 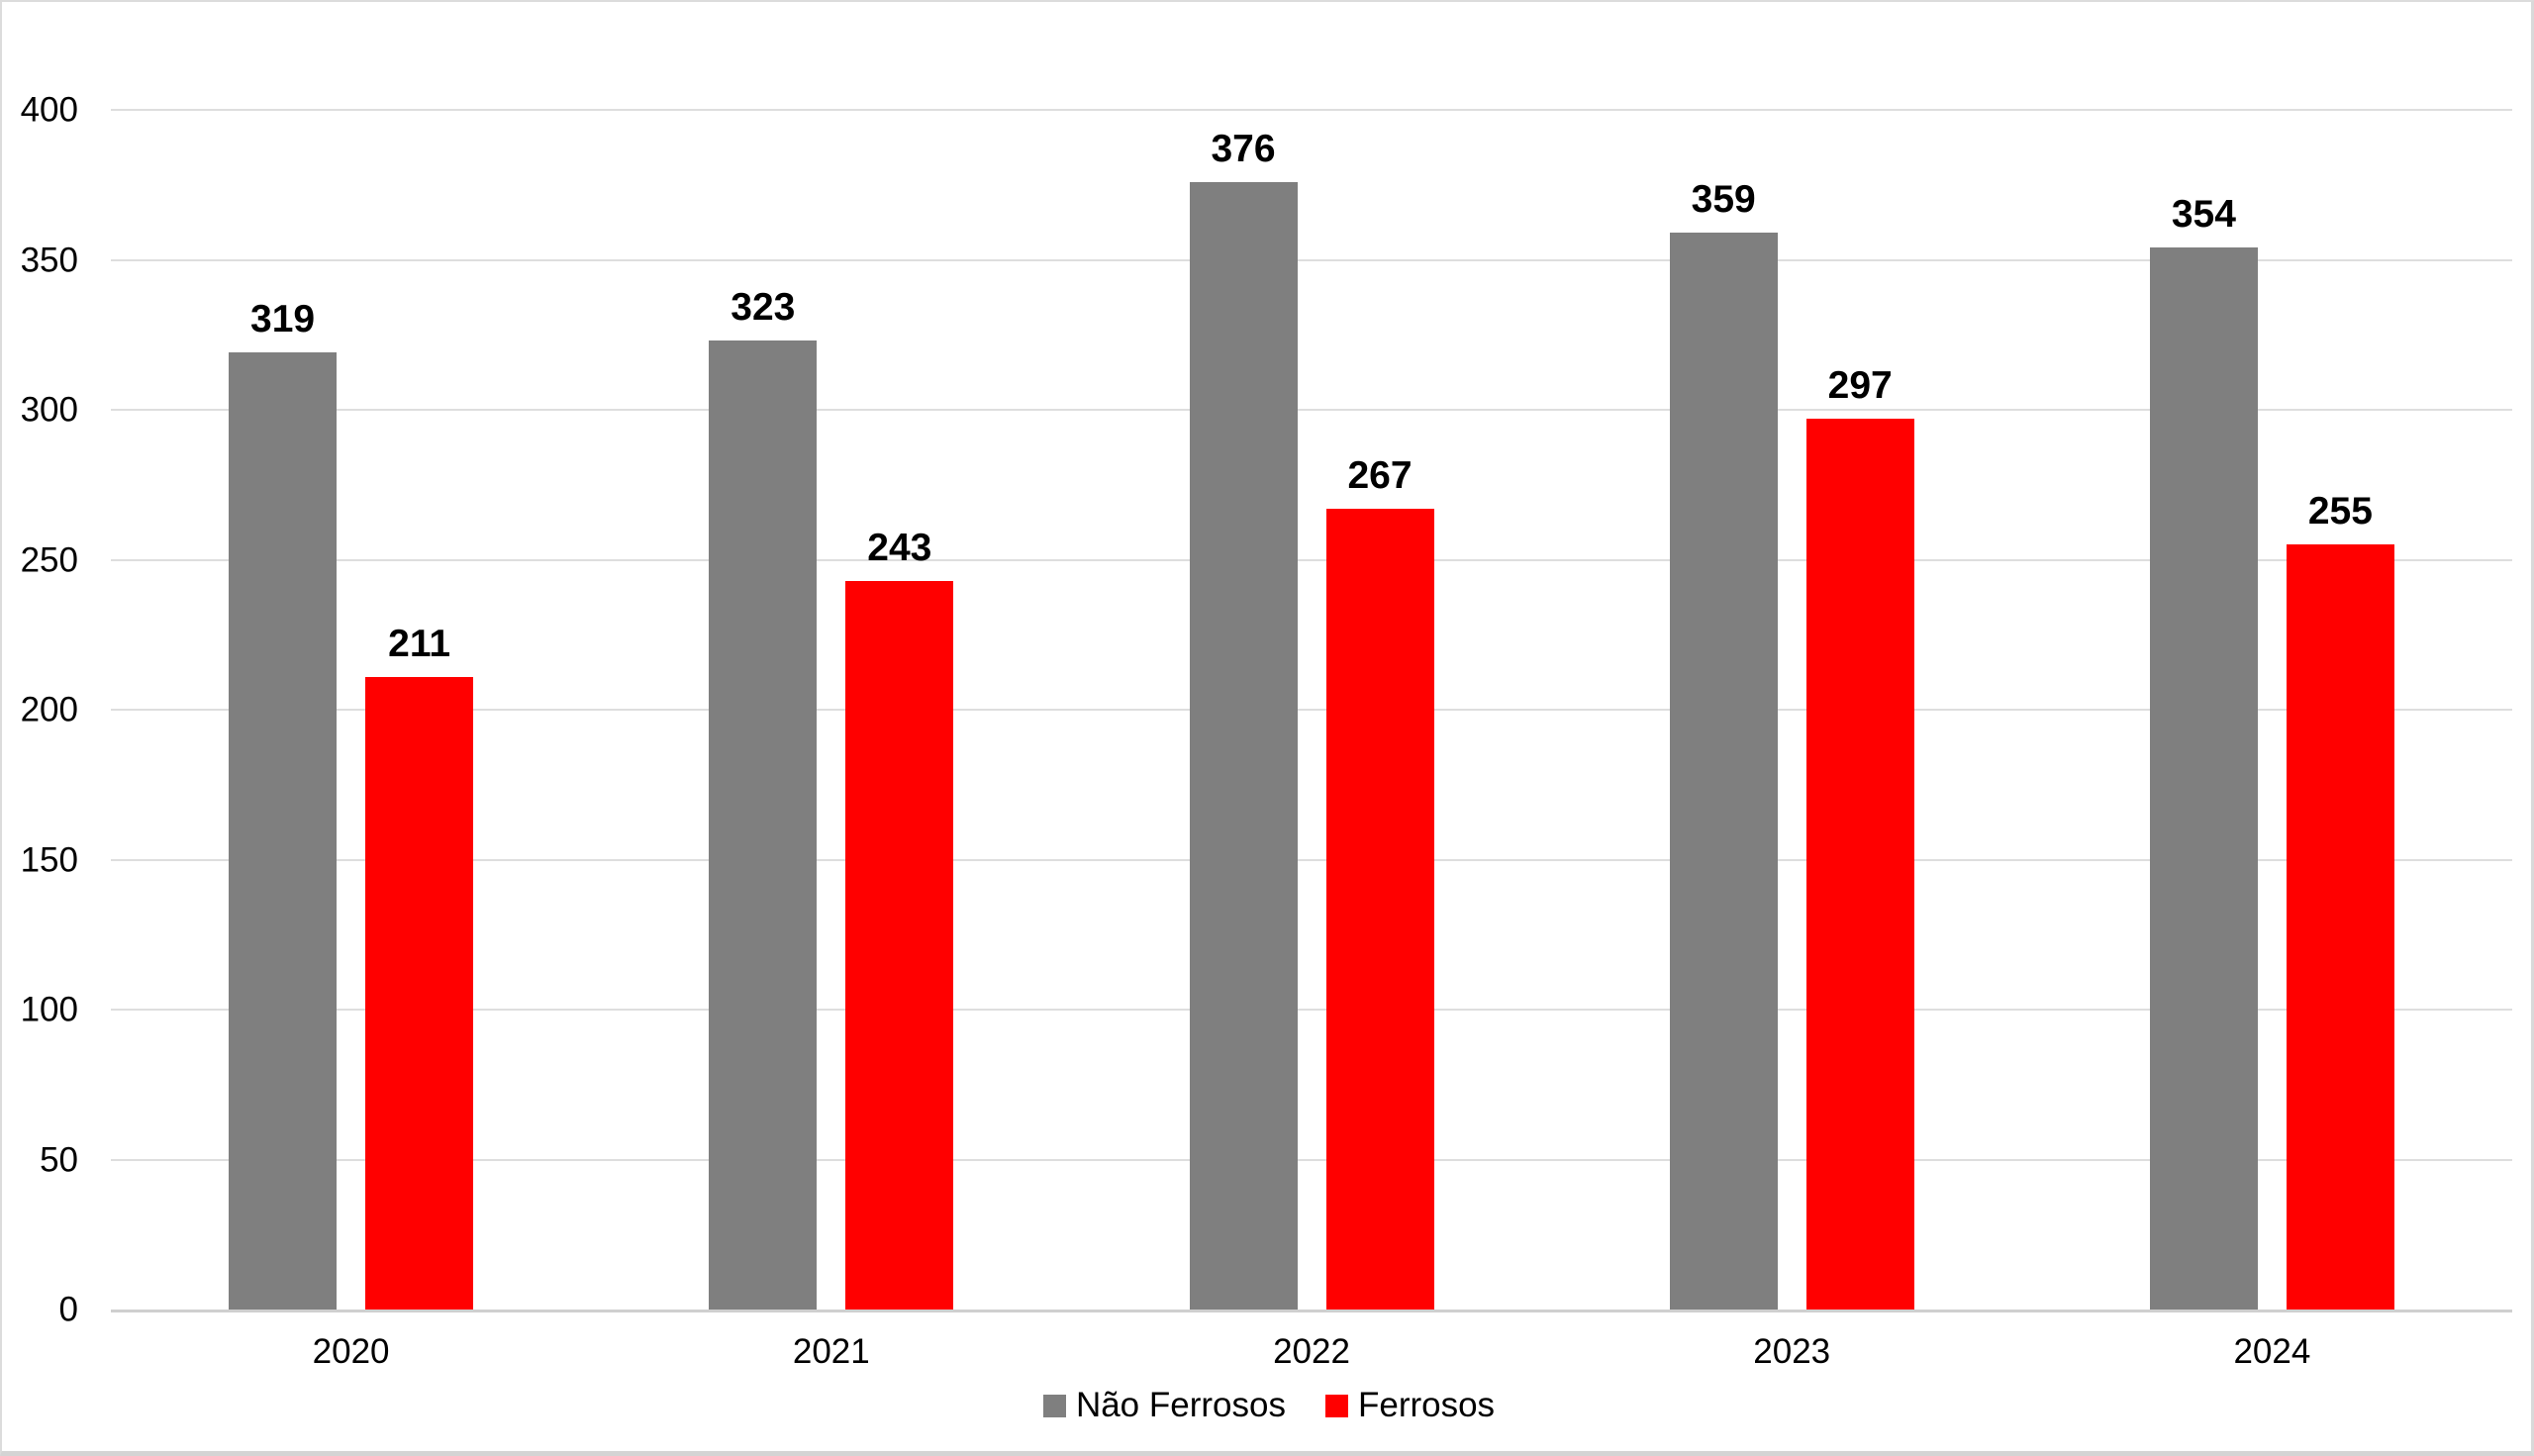 What do you see at coordinates (1244, 720) in the screenshot?
I see `bar-nao-ferrosos-2022: 376` at bounding box center [1244, 720].